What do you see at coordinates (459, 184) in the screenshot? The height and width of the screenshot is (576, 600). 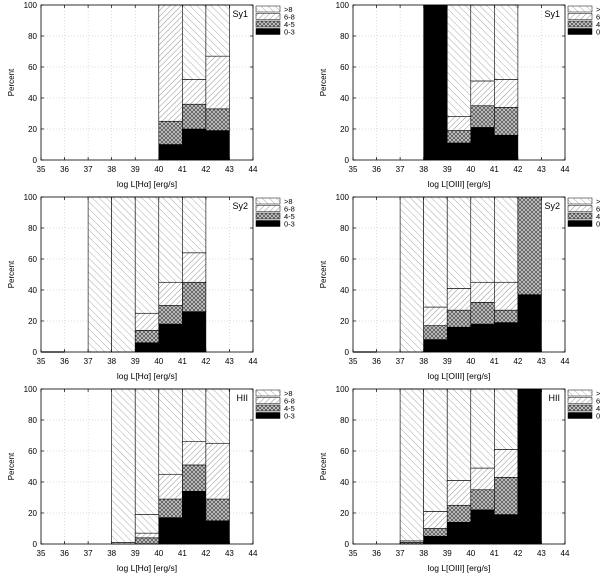 I see `x-axis-label: log L[OIII] [erg/s]` at bounding box center [459, 184].